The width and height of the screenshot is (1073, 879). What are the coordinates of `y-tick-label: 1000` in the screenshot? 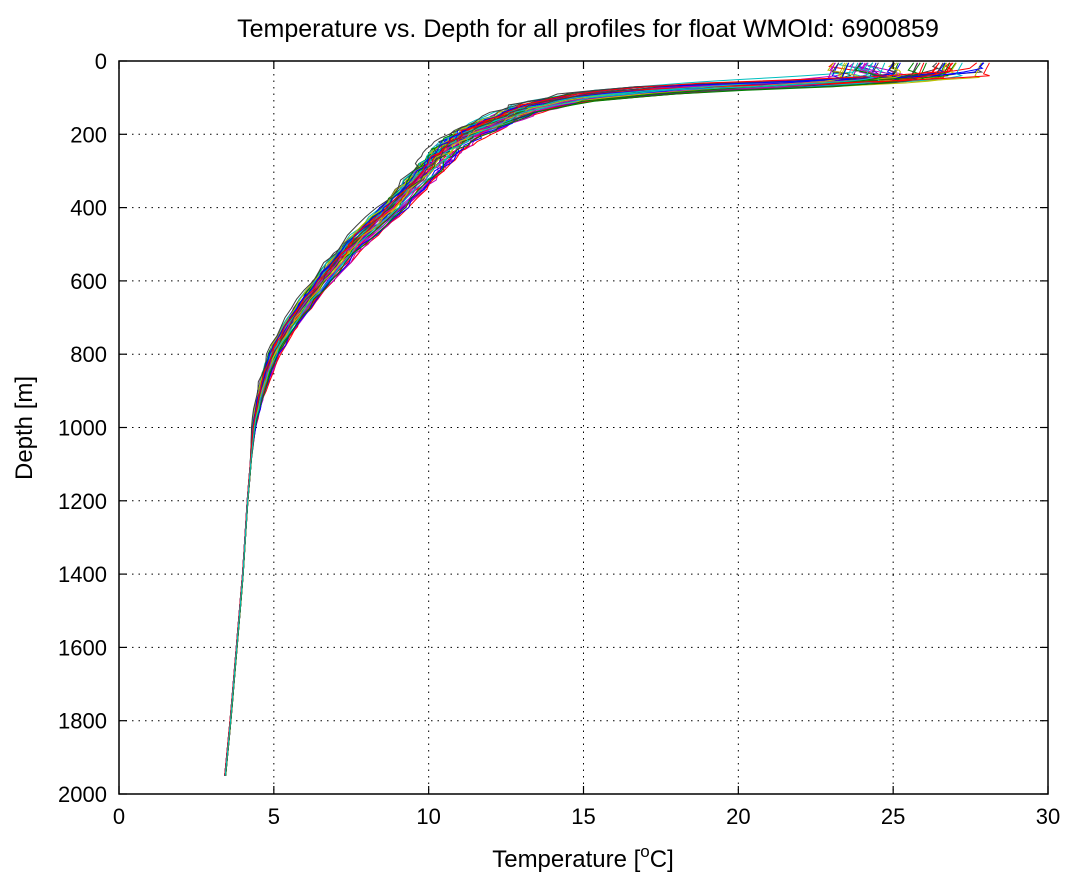 It's located at (82, 428).